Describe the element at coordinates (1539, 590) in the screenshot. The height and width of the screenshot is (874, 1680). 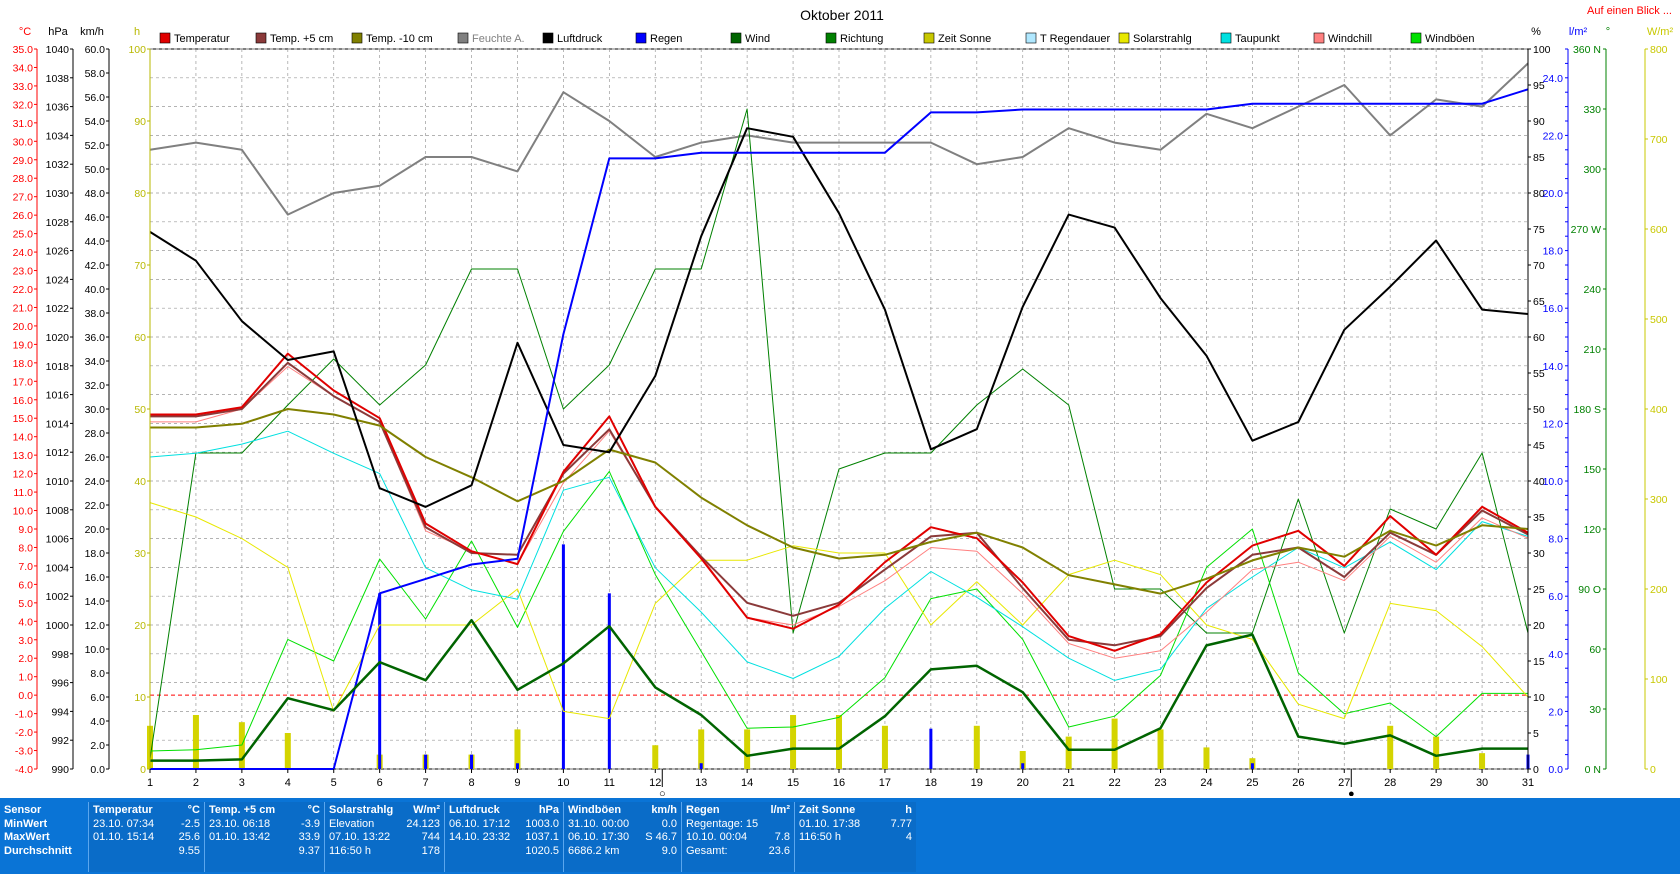
I see `axis-tick-label: 25` at that location.